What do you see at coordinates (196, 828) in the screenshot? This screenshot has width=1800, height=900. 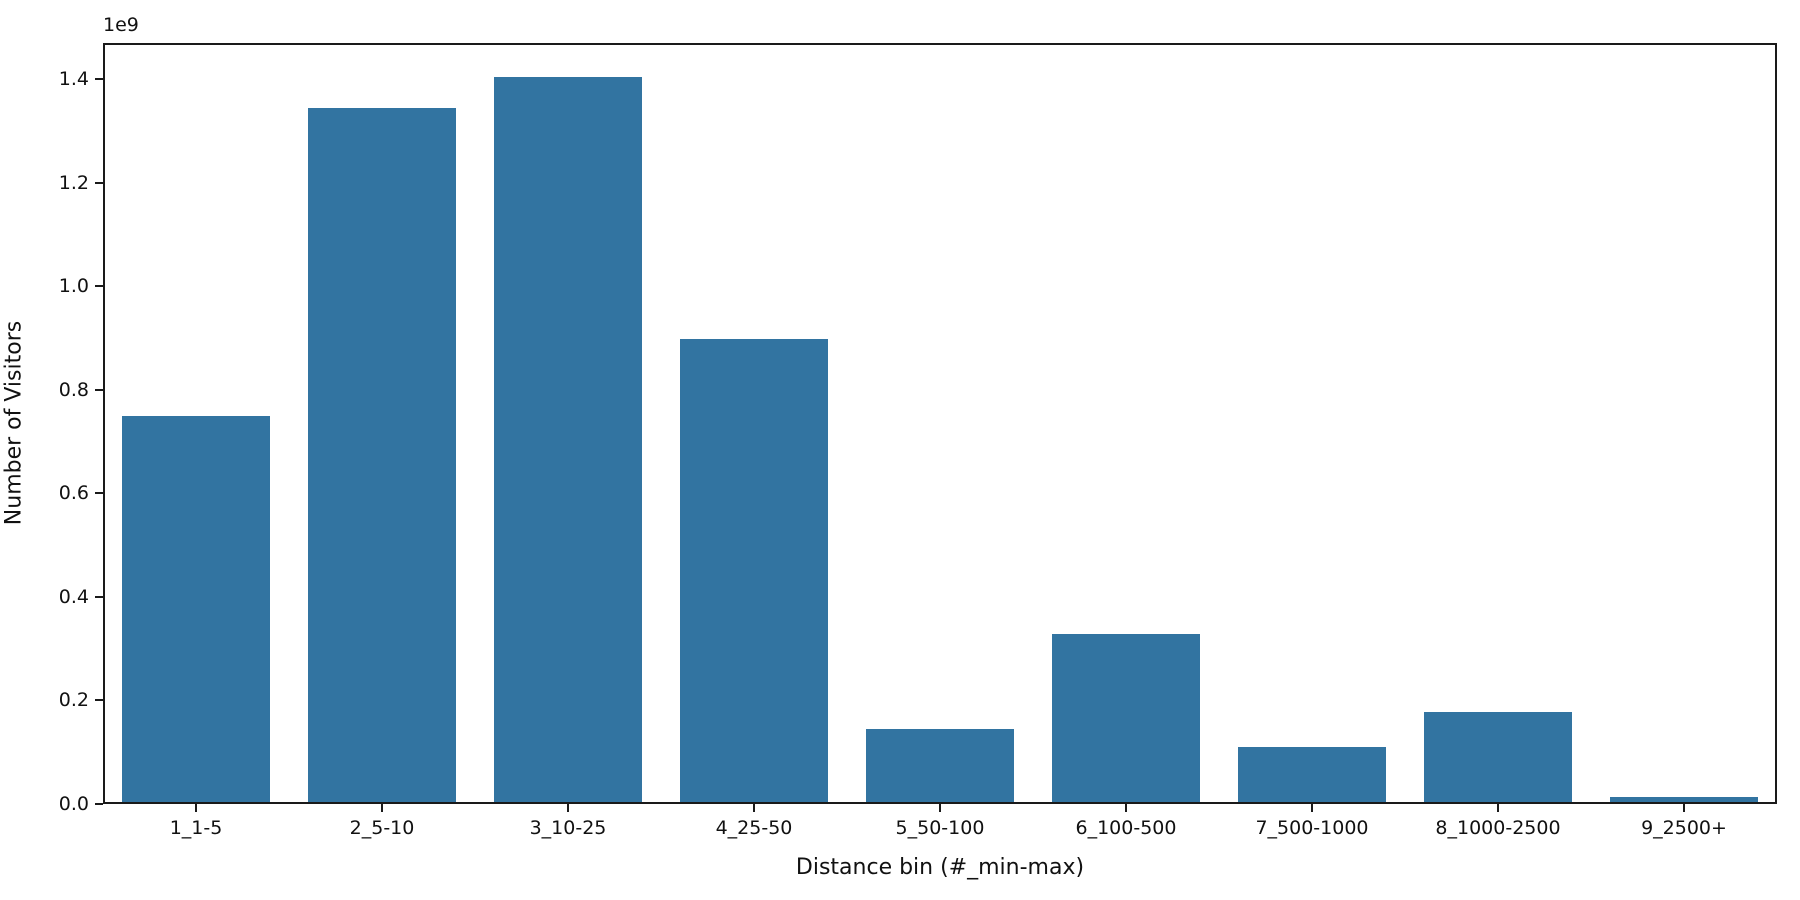 I see `x-tick-label: 1_1-5` at bounding box center [196, 828].